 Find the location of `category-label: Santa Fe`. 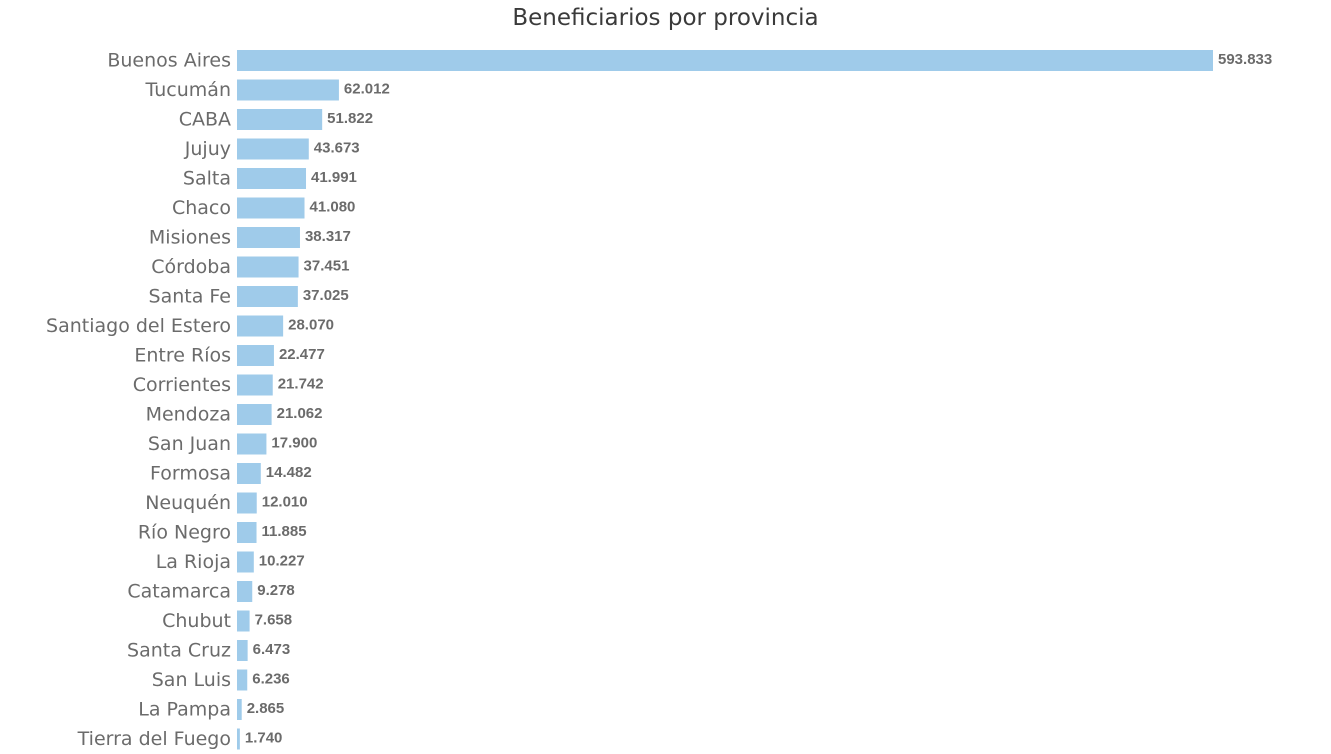

category-label: Santa Fe is located at coordinates (190, 297).